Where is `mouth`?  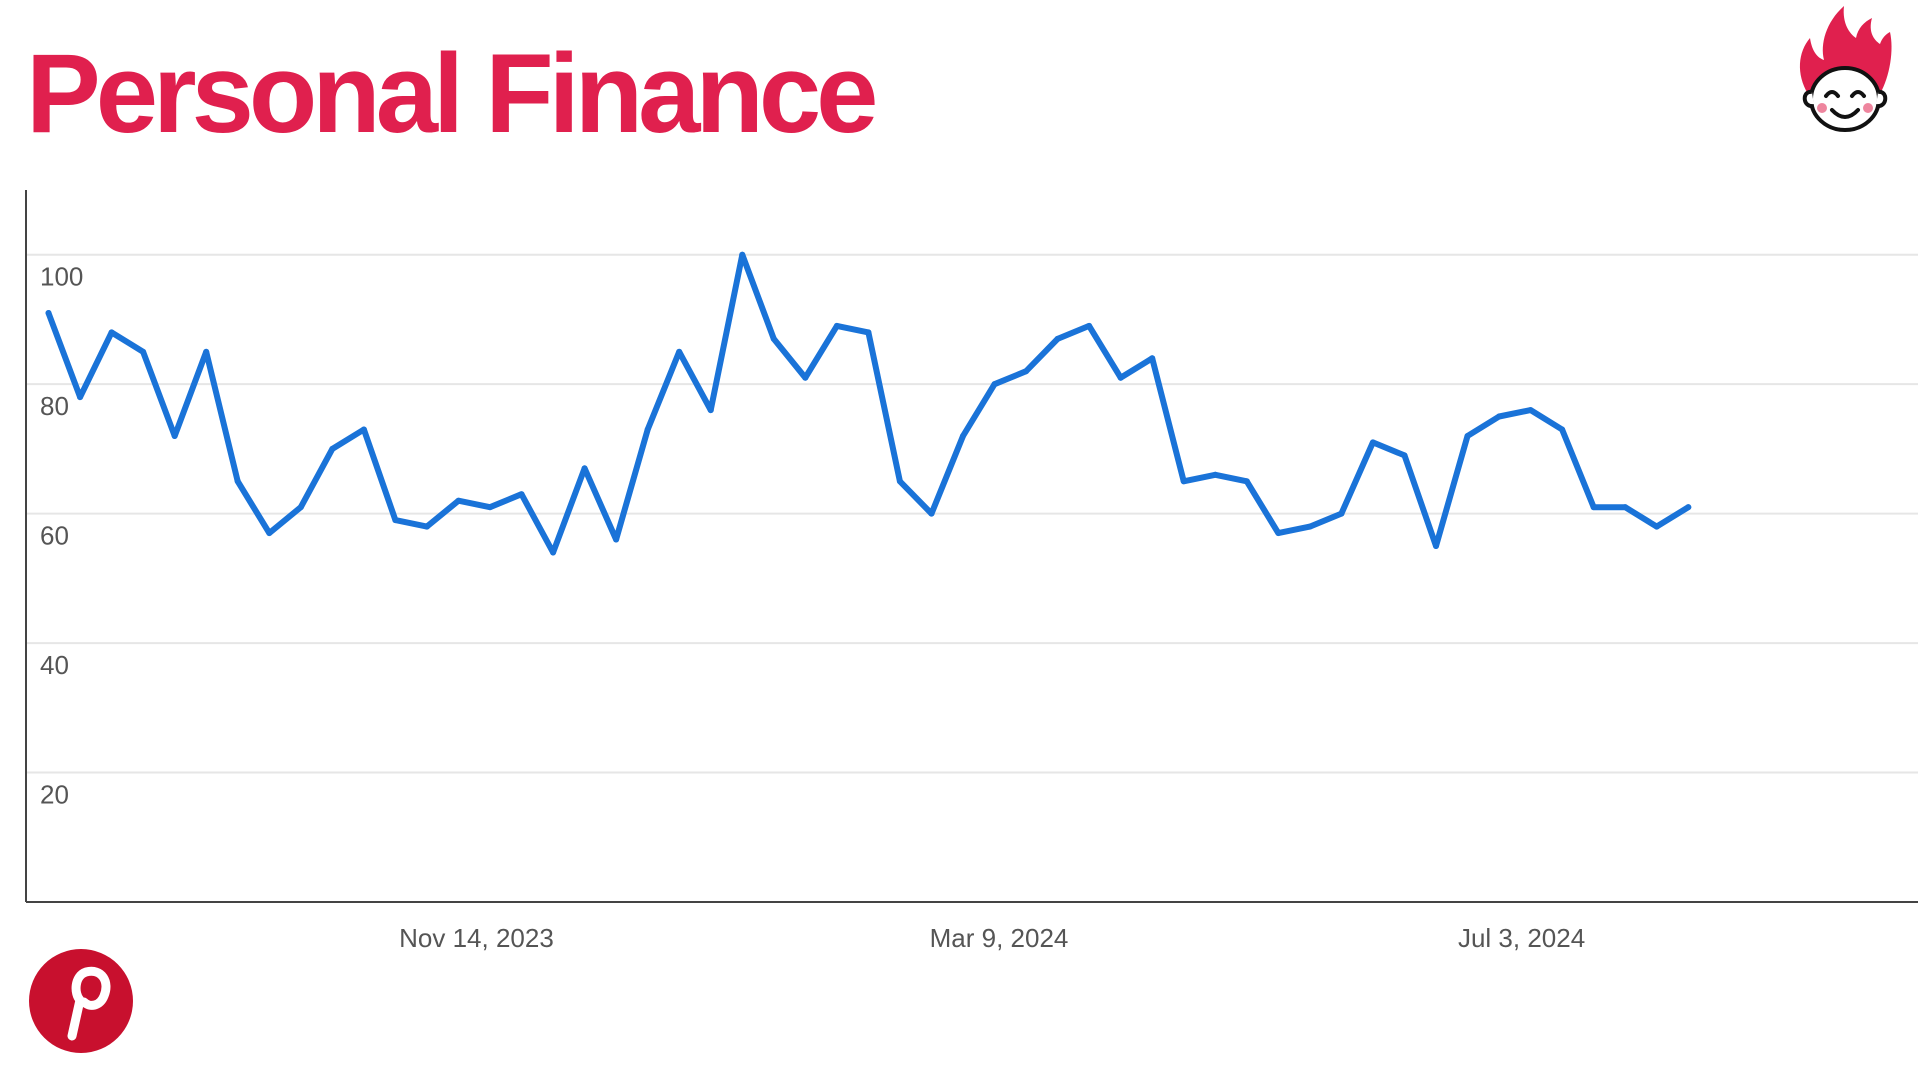 mouth is located at coordinates (1845, 113).